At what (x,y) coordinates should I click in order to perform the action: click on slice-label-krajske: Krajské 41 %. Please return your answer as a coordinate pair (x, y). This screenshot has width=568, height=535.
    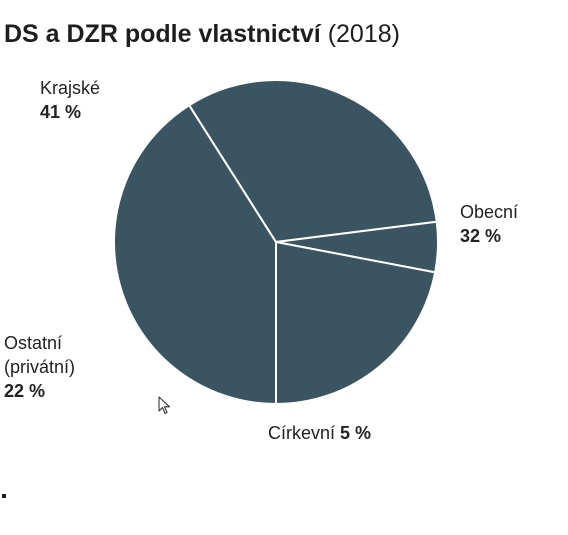
    Looking at the image, I should click on (70, 100).